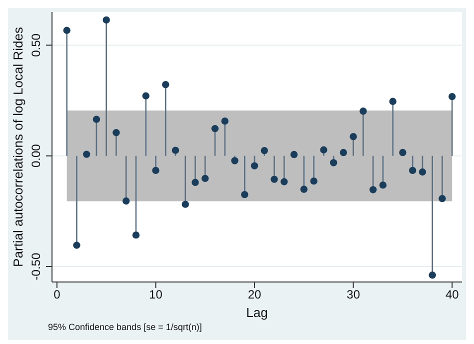 Image resolution: width=474 pixels, height=344 pixels. What do you see at coordinates (36, 45) in the screenshot?
I see `y-tick-label: 0.50` at bounding box center [36, 45].